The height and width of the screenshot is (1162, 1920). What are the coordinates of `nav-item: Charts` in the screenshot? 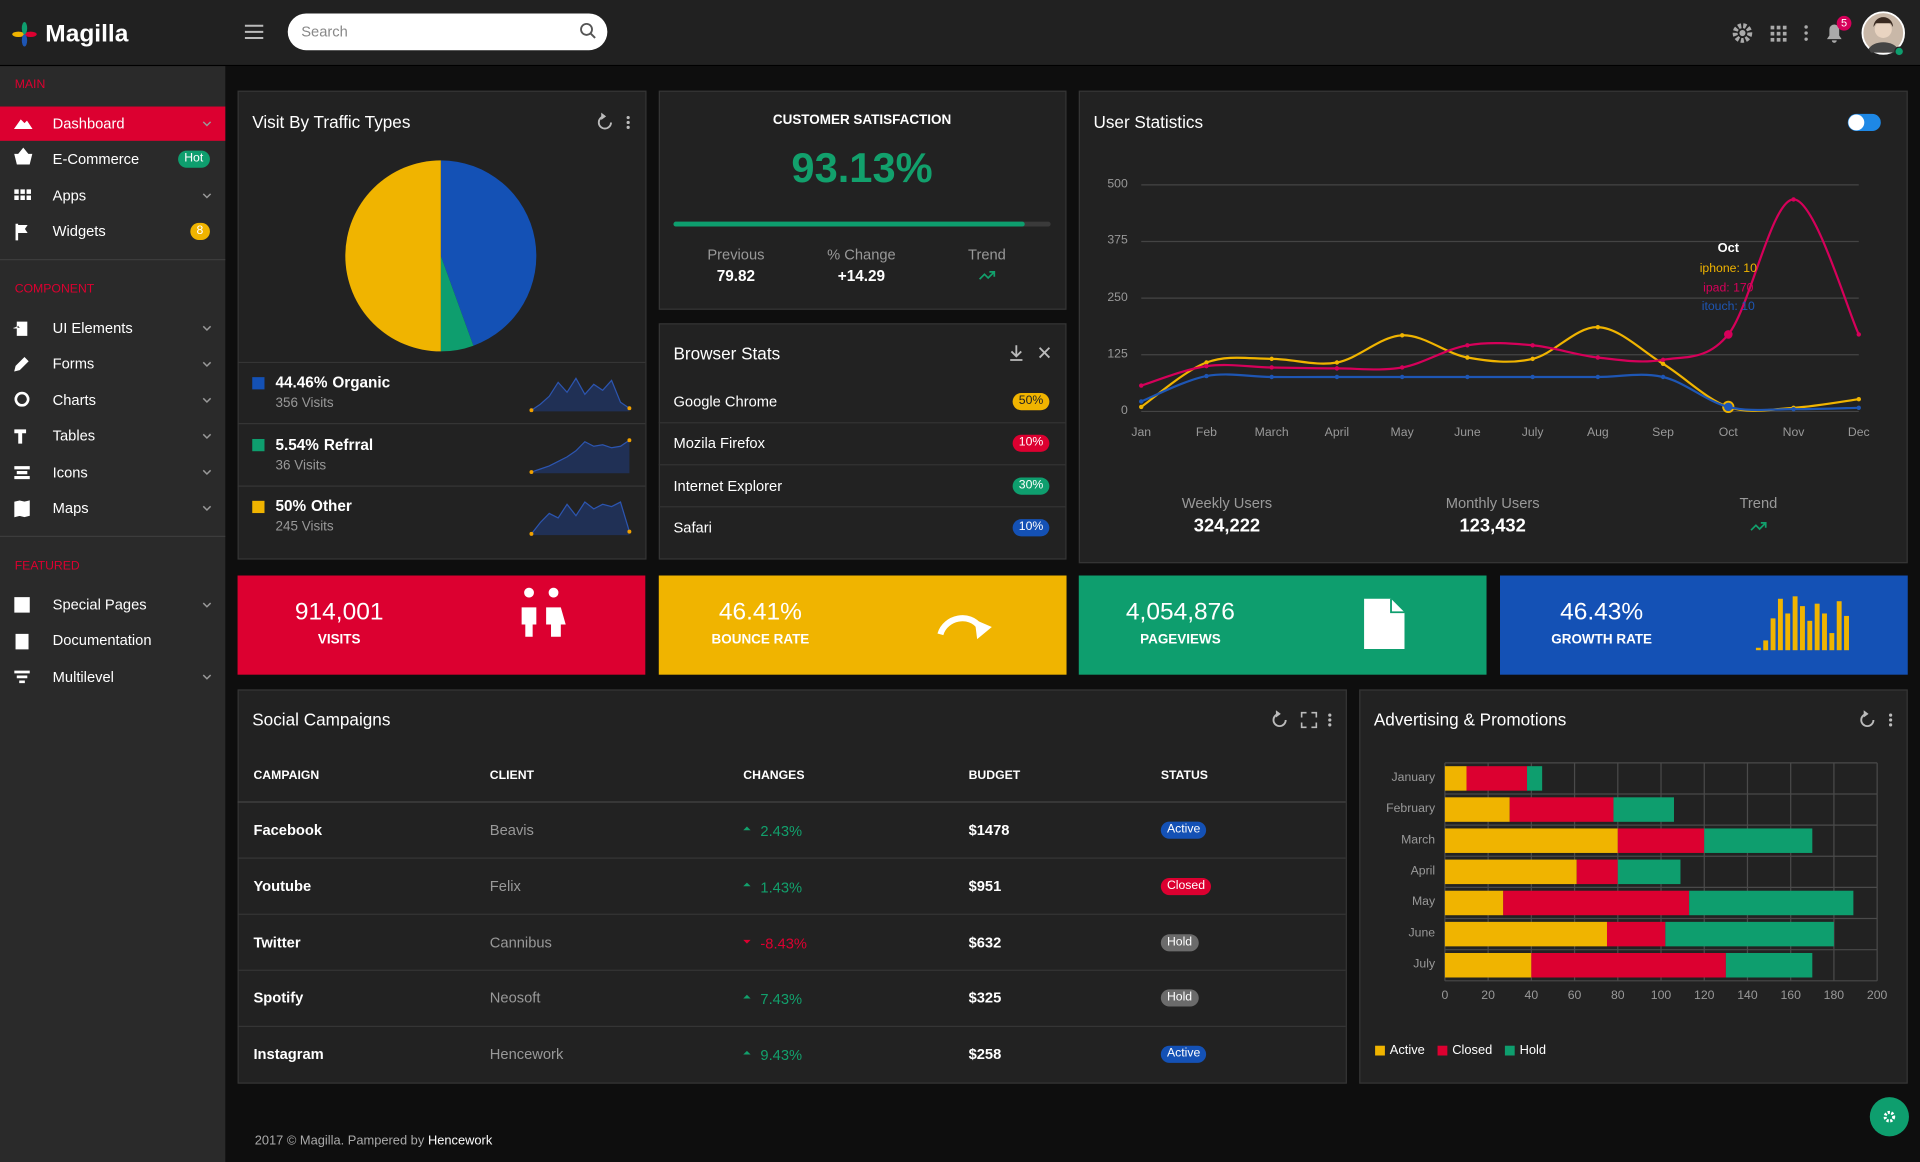 It's located at (74, 400).